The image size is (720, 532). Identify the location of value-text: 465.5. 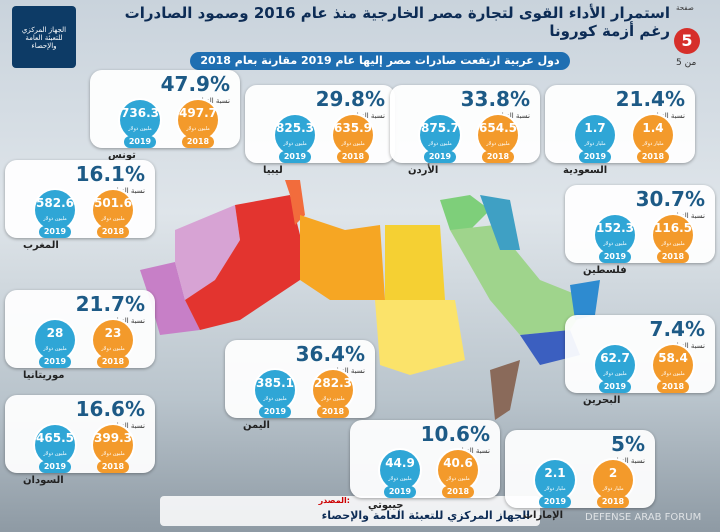
(55, 438).